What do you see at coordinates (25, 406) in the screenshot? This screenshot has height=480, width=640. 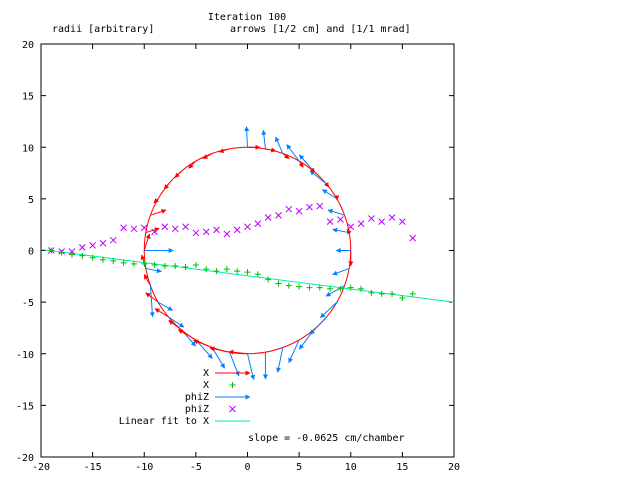 I see `y-tick-label: -15` at bounding box center [25, 406].